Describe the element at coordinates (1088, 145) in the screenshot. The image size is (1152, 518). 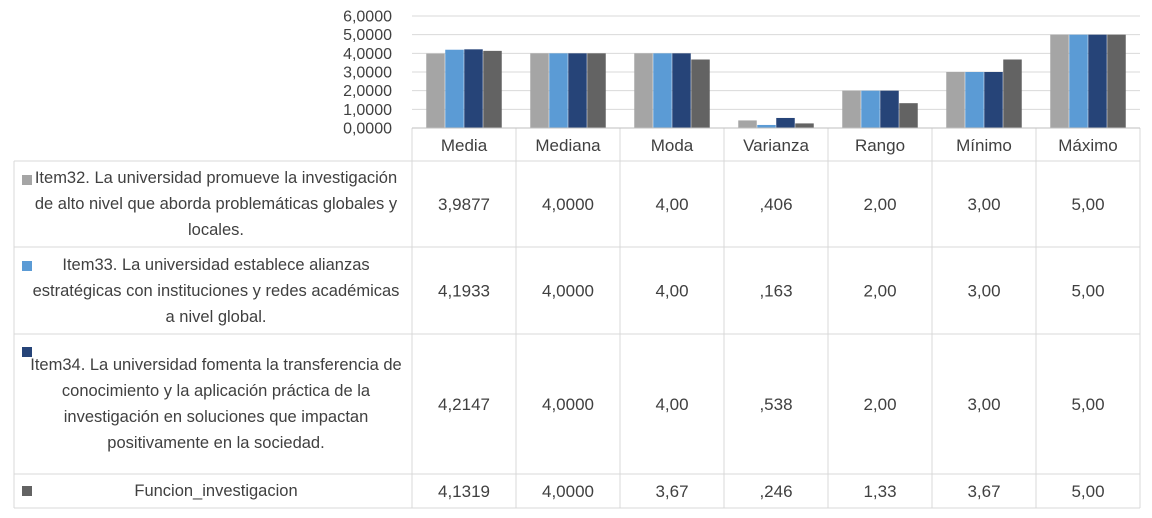
I see `category-label: Máximo` at that location.